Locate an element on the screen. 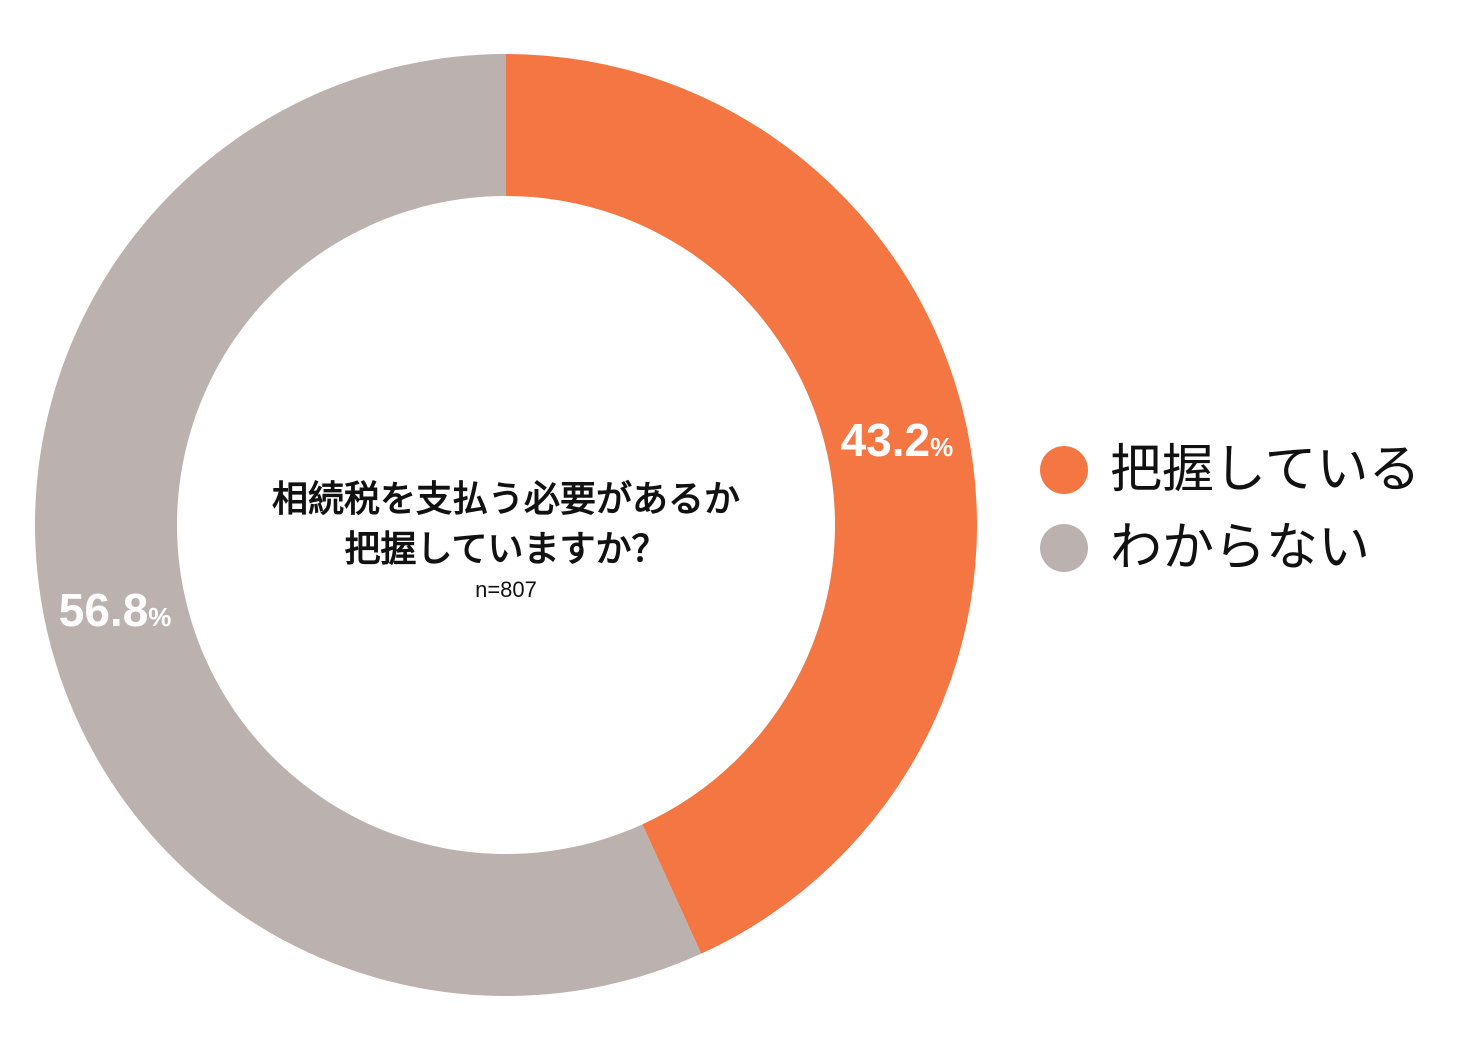 The width and height of the screenshot is (1482, 1040). slice-value-label: 56.8% is located at coordinates (115, 610).